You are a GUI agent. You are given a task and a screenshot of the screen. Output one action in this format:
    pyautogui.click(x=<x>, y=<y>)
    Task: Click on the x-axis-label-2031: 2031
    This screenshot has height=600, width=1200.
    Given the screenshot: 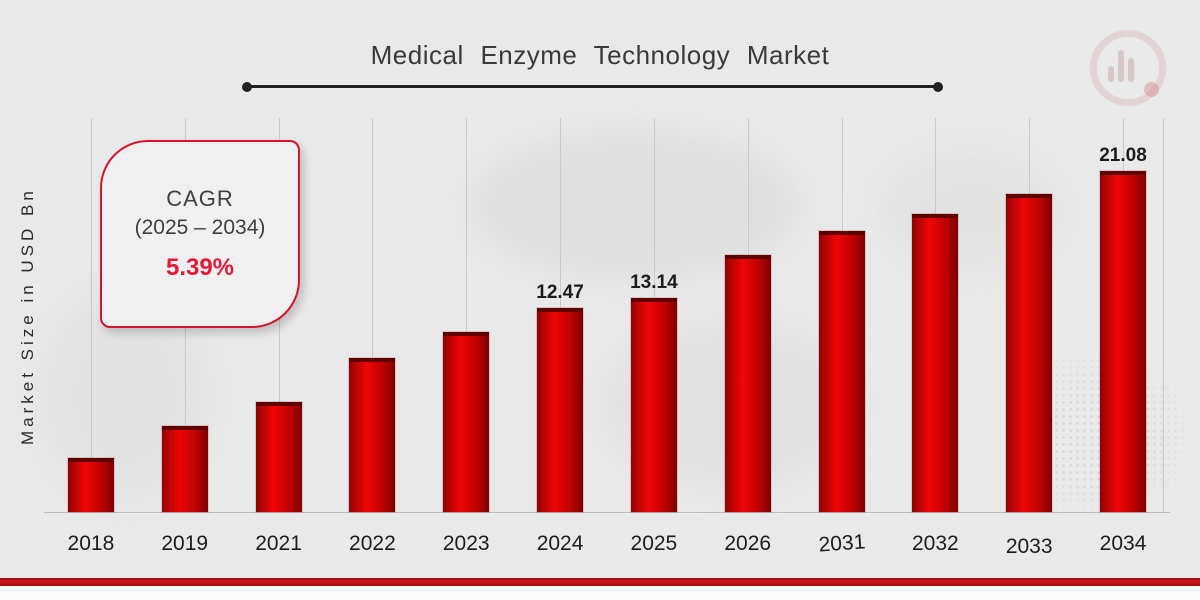 What is the action you would take?
    pyautogui.click(x=841, y=543)
    